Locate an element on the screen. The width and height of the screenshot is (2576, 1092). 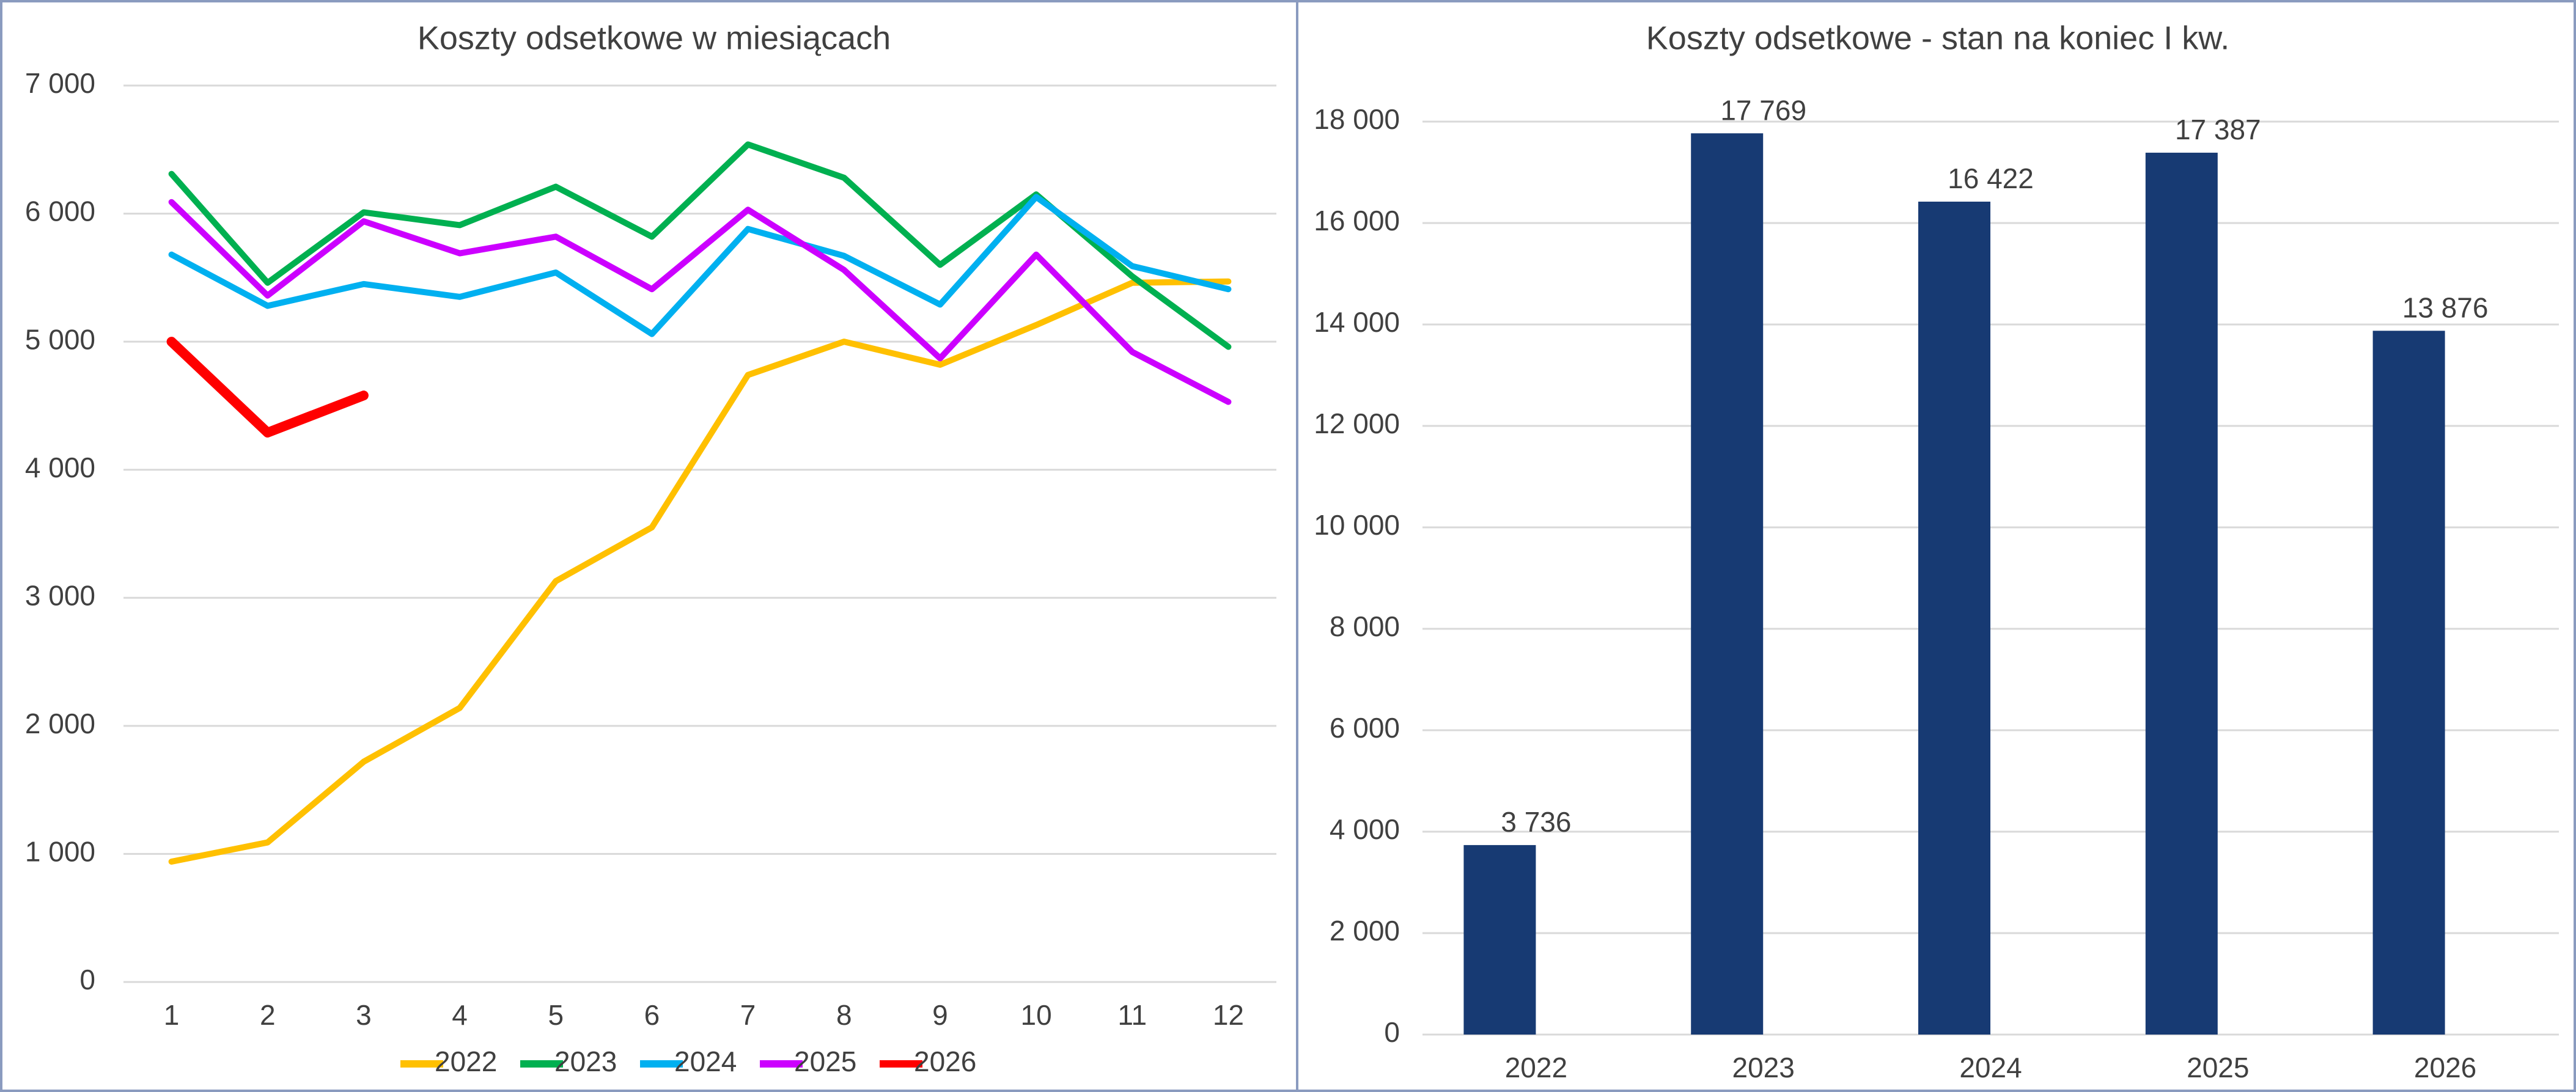
x-tick-label: 10 is located at coordinates (1035, 1015).